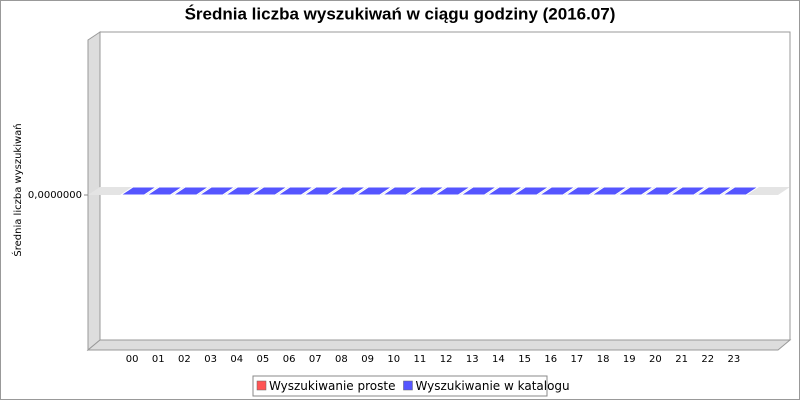 This screenshot has height=400, width=800. Describe the element at coordinates (236, 359) in the screenshot. I see `x-tick-label: 04` at that location.